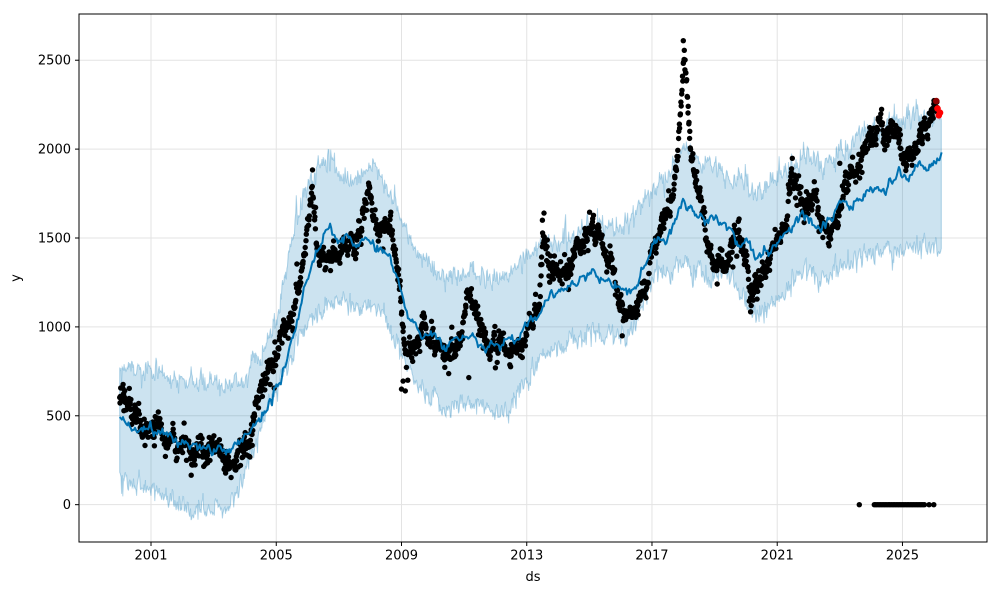  What do you see at coordinates (401, 556) in the screenshot?
I see `x-tick-label: 2009` at bounding box center [401, 556].